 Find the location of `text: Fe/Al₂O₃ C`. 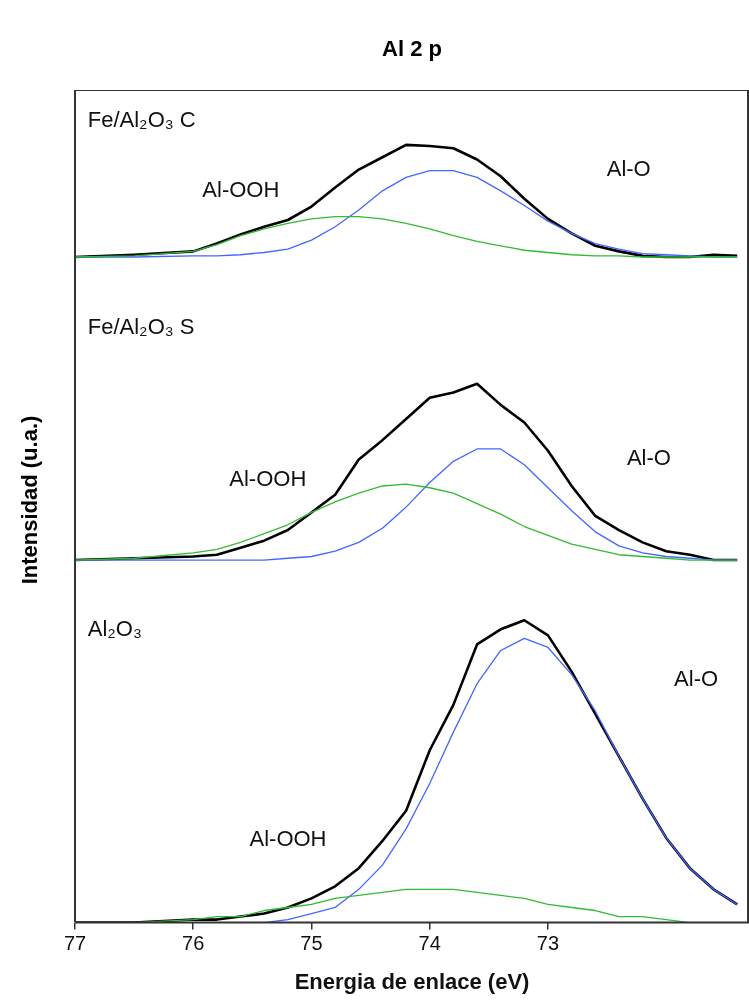

text: Fe/Al₂O₃ C is located at coordinates (141, 120).